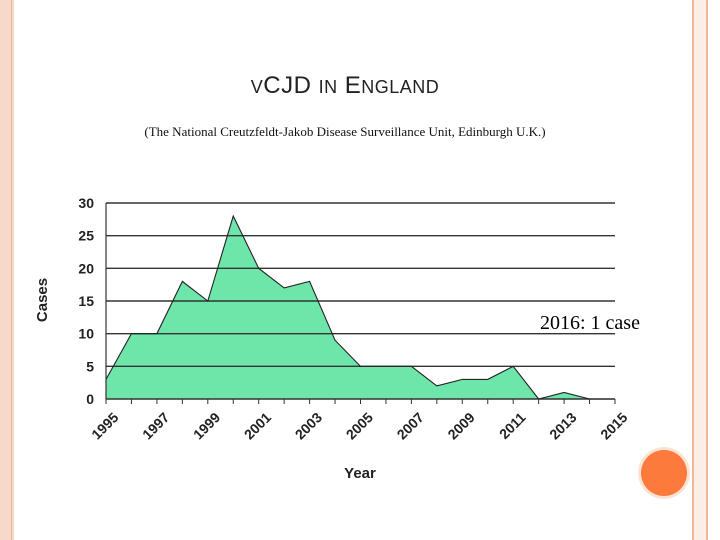  Describe the element at coordinates (86, 334) in the screenshot. I see `y-tick-label-10: 10` at that location.